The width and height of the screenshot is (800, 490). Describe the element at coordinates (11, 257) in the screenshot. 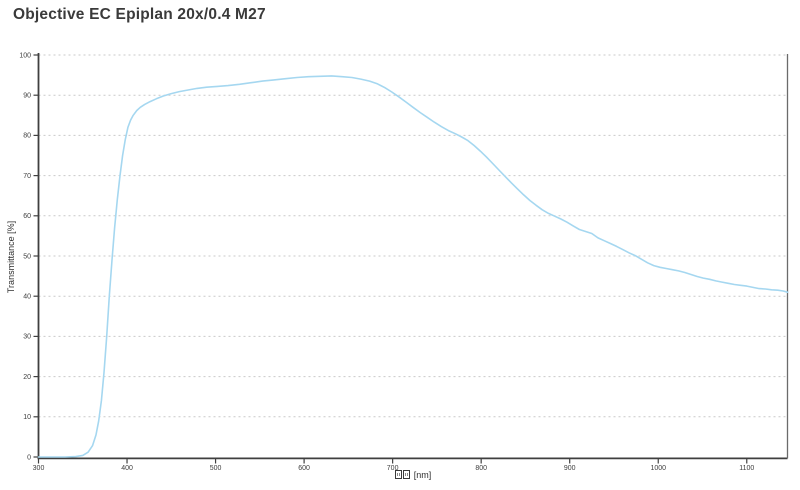

I see `y-axis-label: Transmittance [%]` at that location.